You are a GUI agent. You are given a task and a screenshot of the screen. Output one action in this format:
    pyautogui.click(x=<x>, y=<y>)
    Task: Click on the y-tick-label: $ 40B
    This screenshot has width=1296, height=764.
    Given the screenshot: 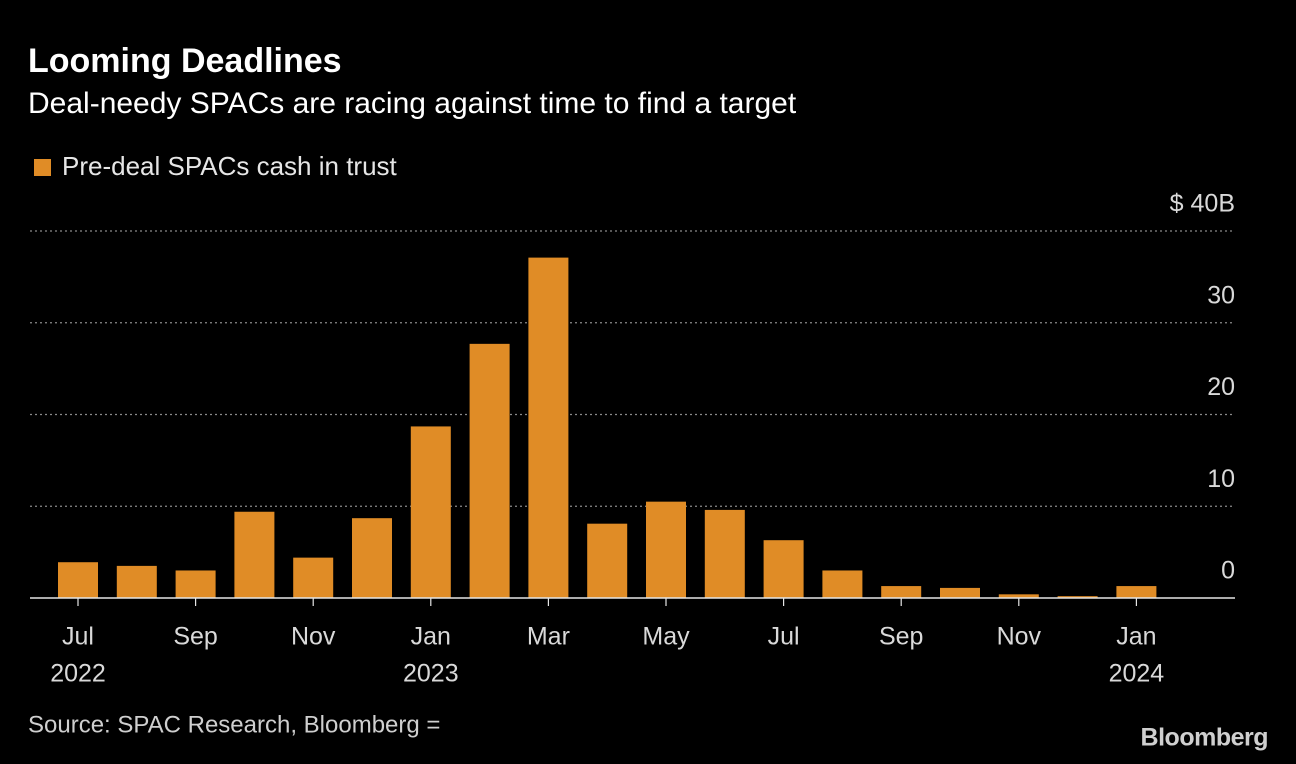 What is the action you would take?
    pyautogui.click(x=1202, y=204)
    